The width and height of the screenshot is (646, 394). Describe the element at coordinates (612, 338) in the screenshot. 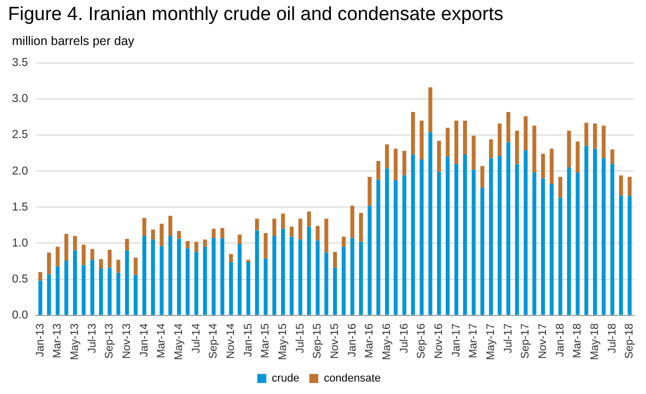

I see `x-tick-label: Jul-18` at that location.